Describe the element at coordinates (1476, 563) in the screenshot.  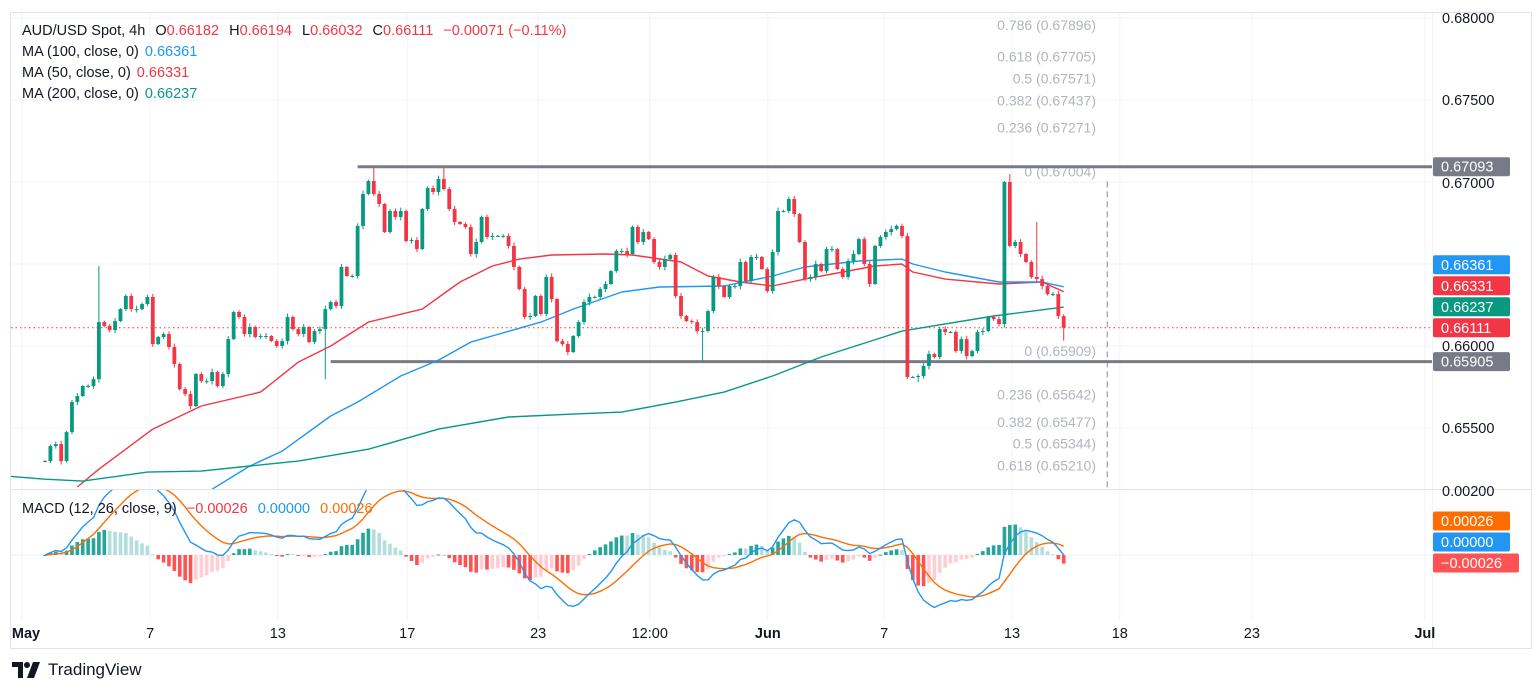
I see `macd-badge: −0.00026` at that location.